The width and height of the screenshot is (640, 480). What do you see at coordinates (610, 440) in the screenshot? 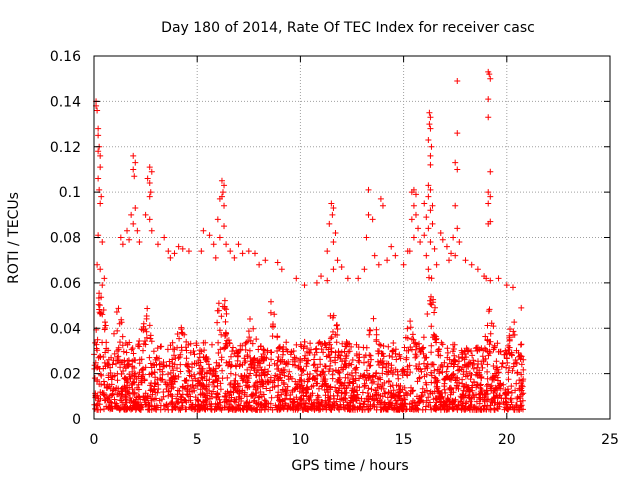
I see `x-tick-label: 25` at bounding box center [610, 440].